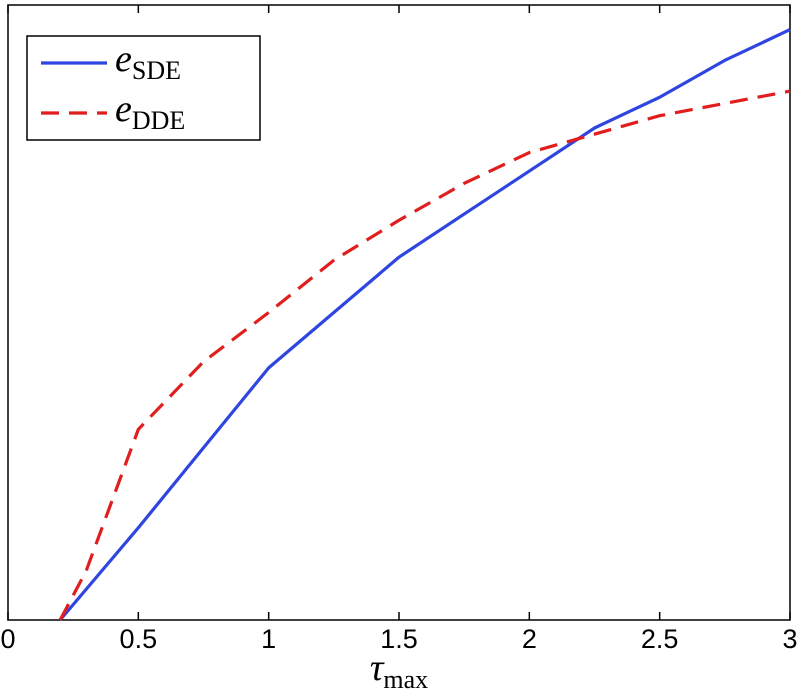 This screenshot has width=801, height=693. What do you see at coordinates (268, 639) in the screenshot?
I see `x-tick-label: 1` at bounding box center [268, 639].